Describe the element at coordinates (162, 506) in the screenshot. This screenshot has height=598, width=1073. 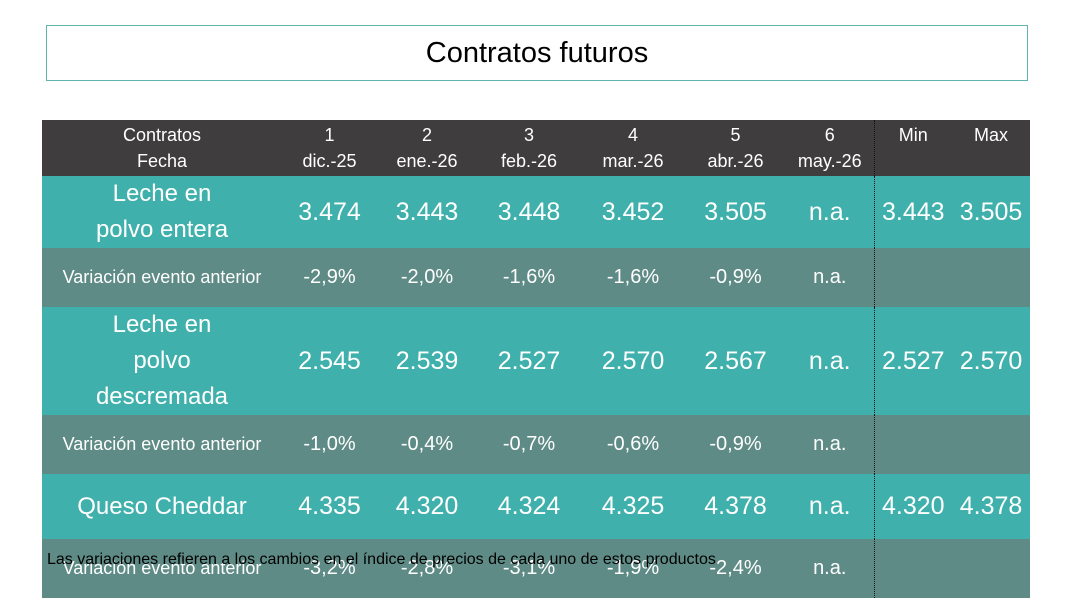
I see `row-label: Queso Cheddar` at that location.